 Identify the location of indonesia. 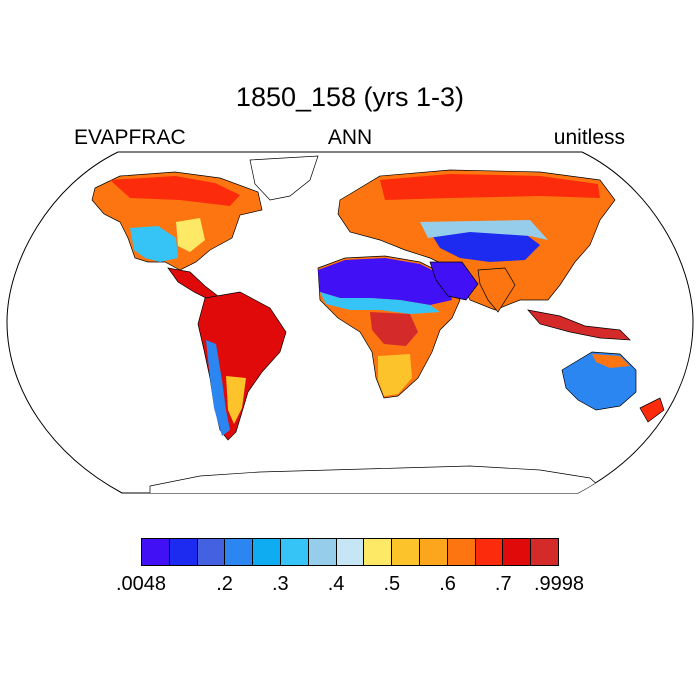
(579, 325).